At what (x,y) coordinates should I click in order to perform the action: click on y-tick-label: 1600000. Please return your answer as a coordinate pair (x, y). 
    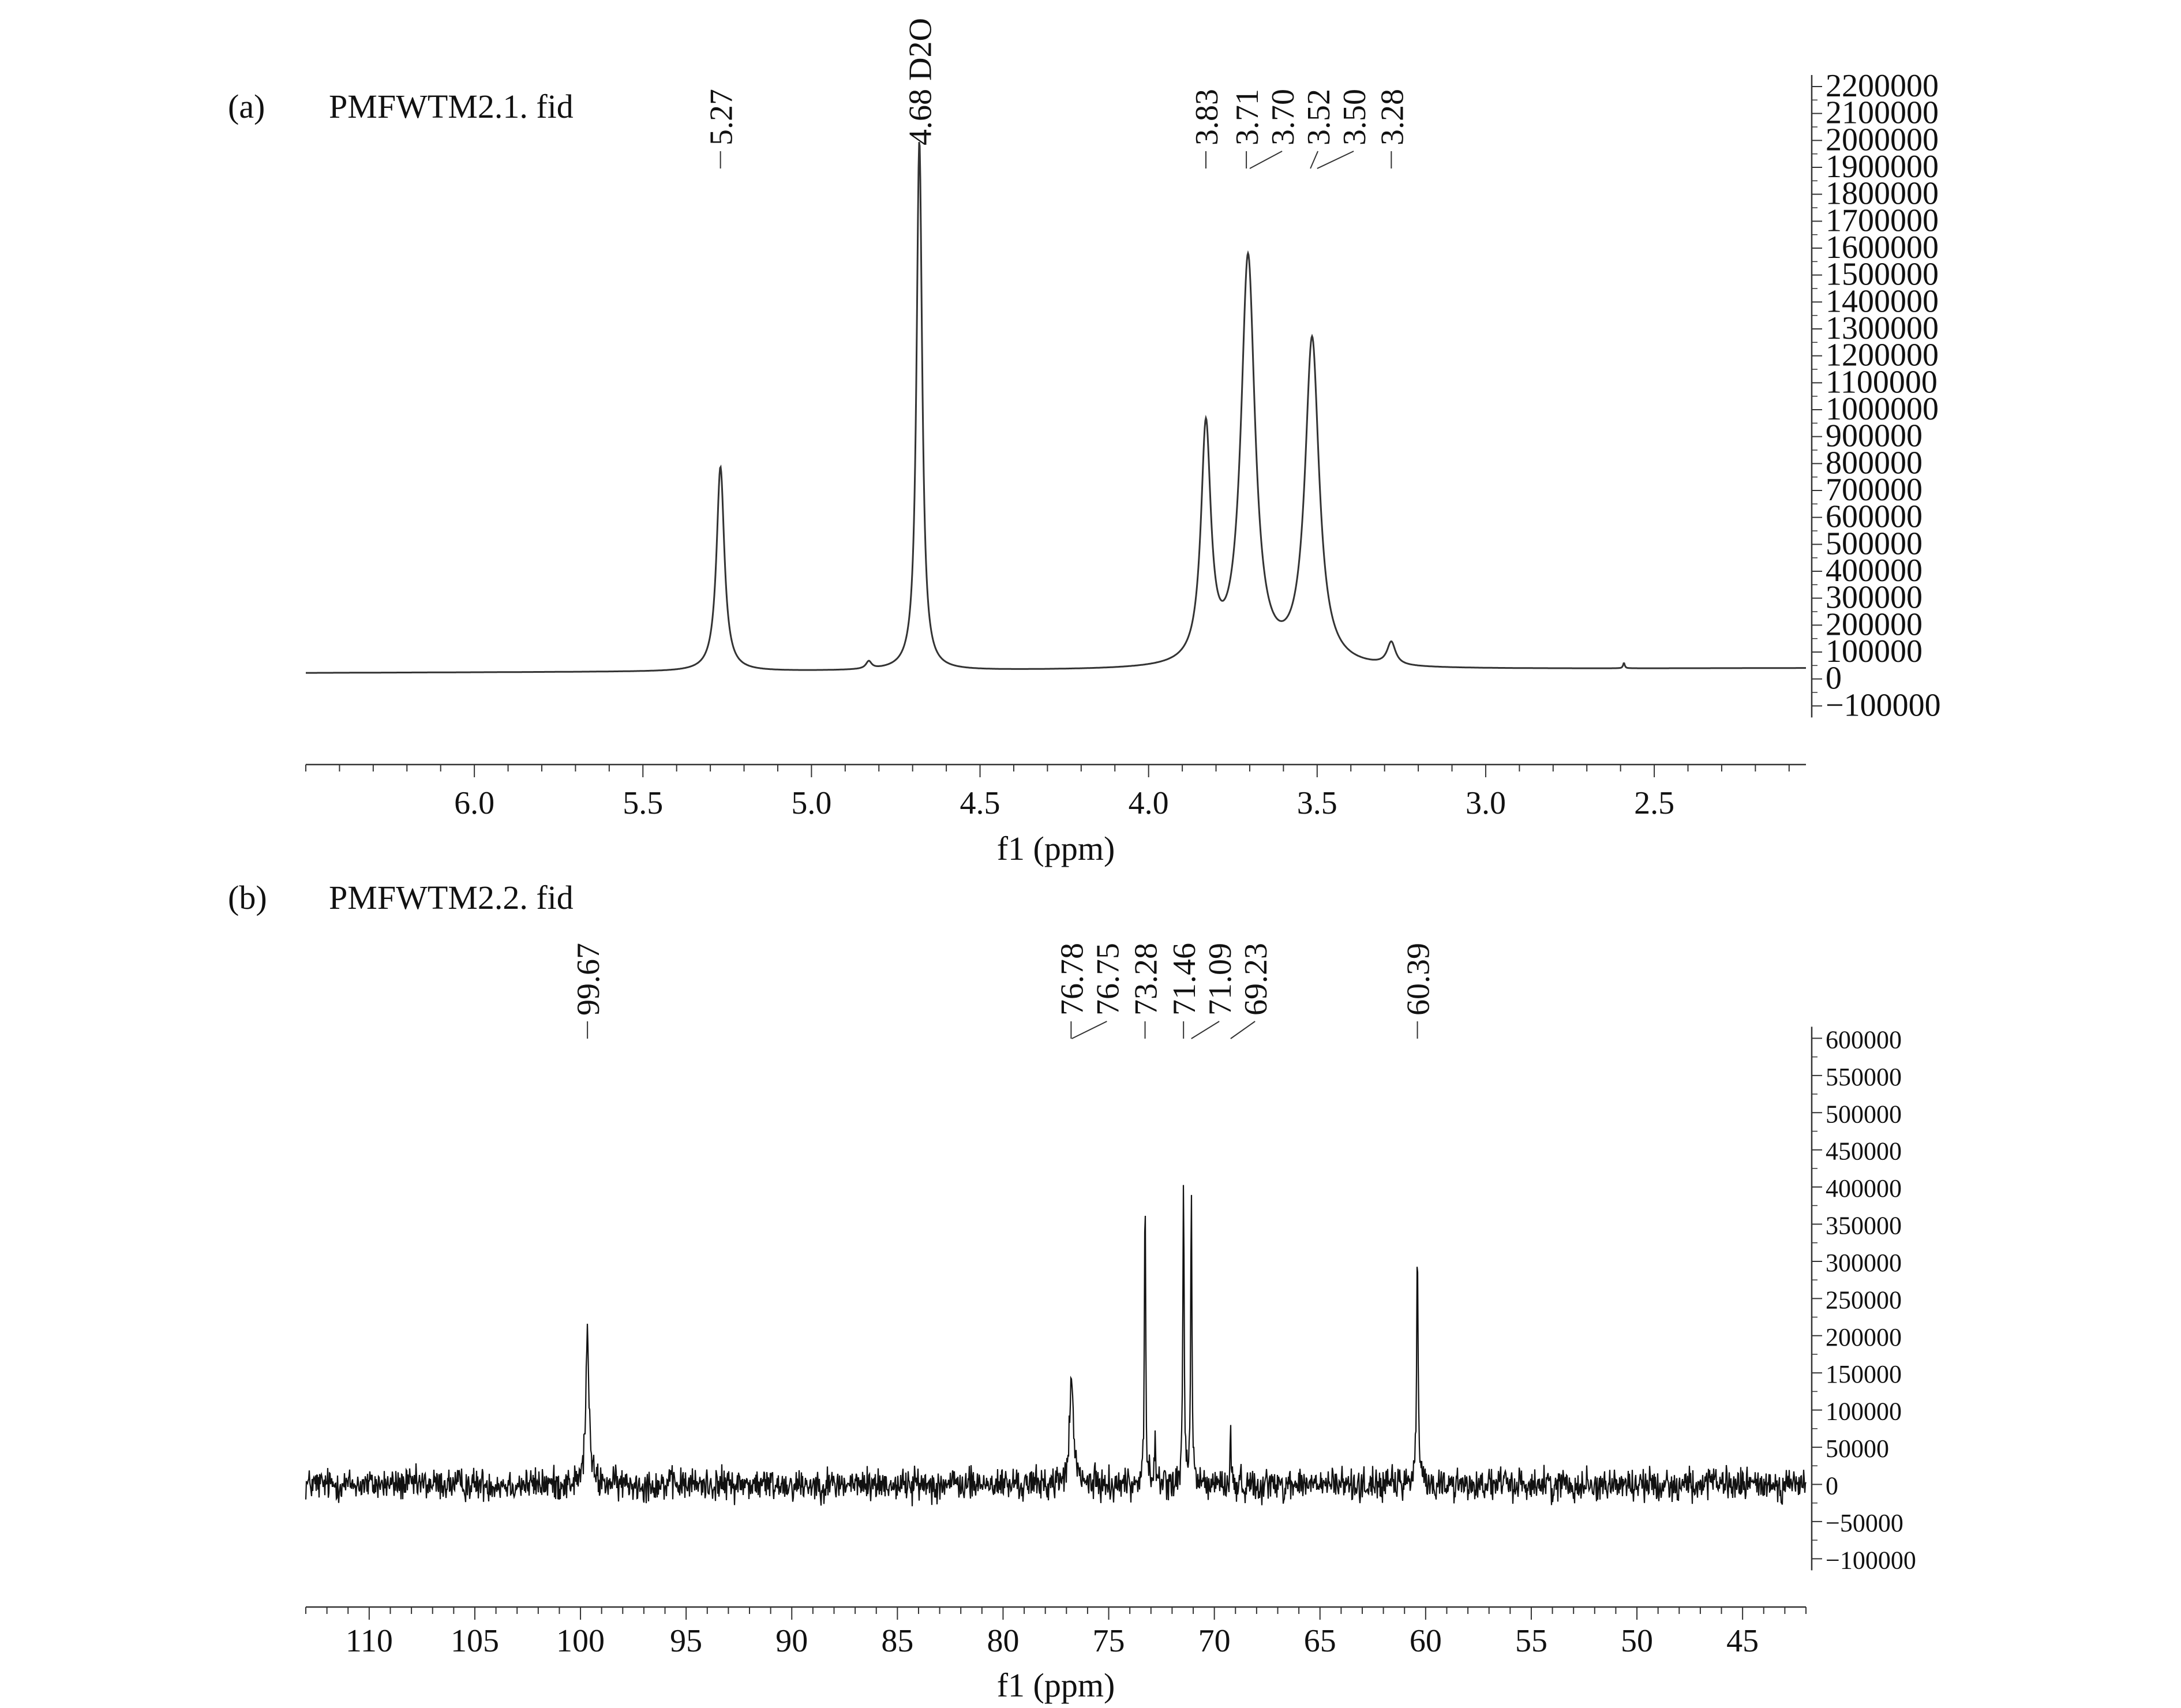
    Looking at the image, I should click on (1882, 247).